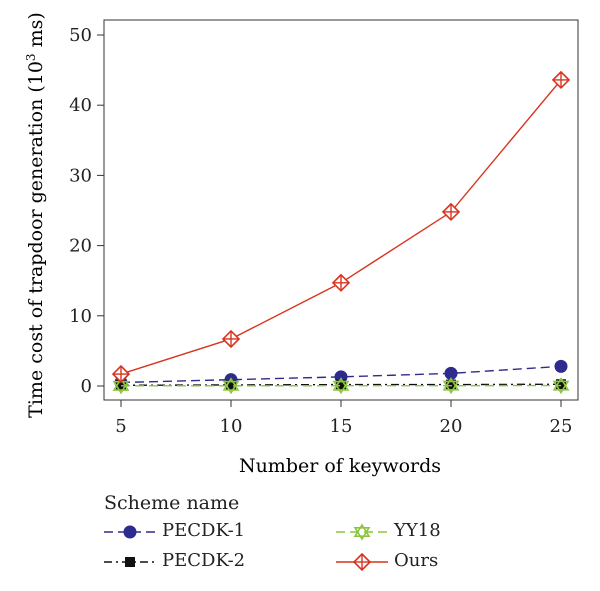 This screenshot has width=600, height=591. Describe the element at coordinates (204, 560) in the screenshot. I see `legend-label-pecdk-2: PECDK-2` at that location.